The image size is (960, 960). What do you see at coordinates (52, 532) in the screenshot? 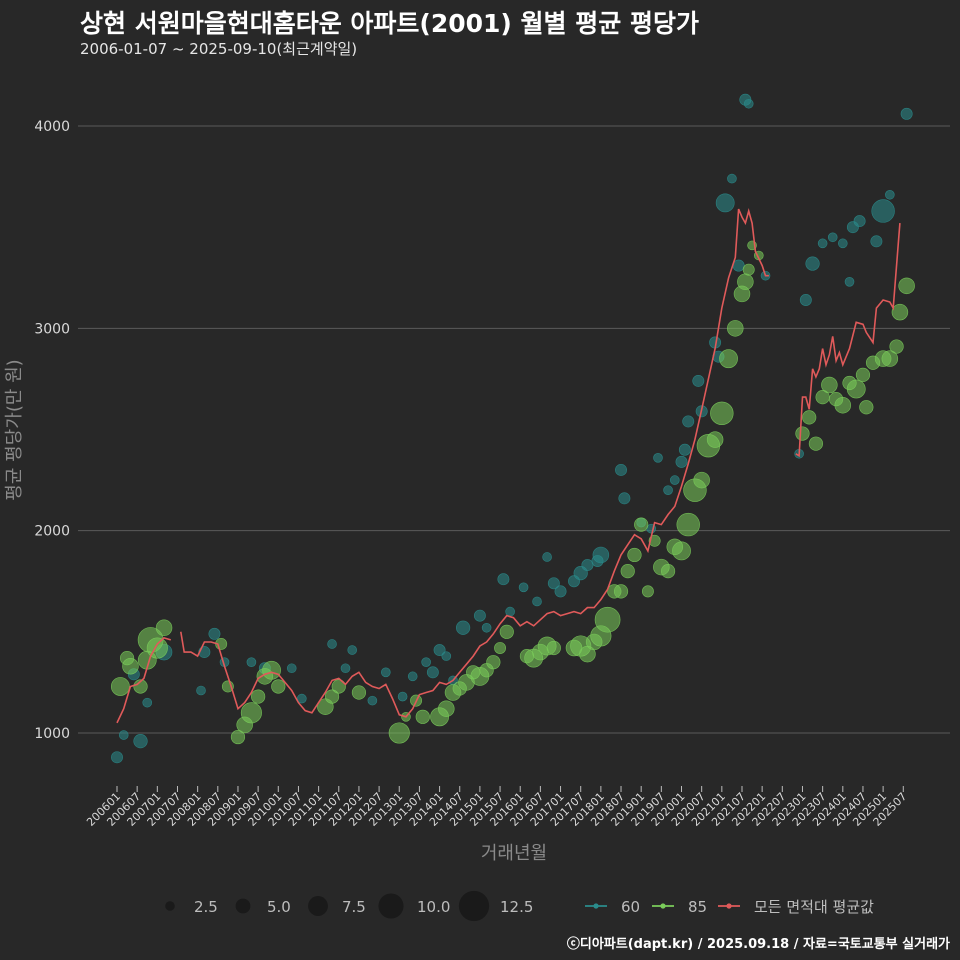
I see `y-tick-label: 2000` at bounding box center [52, 532].